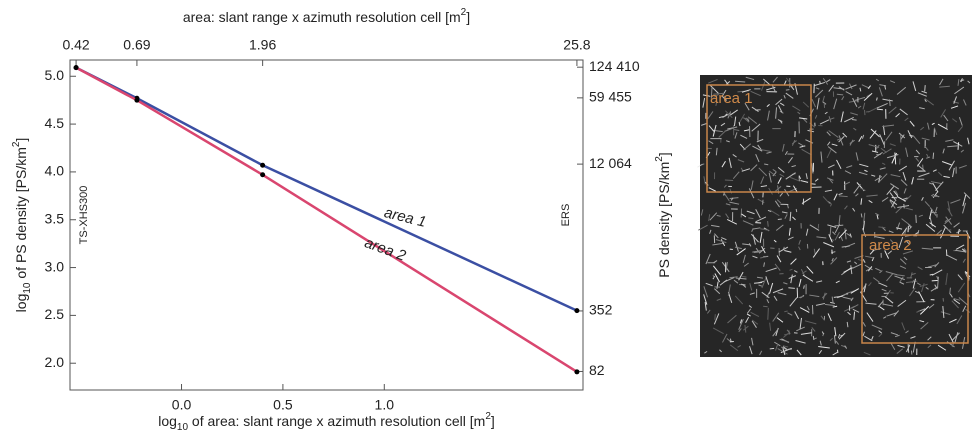  I want to click on area-box, so click(759, 138).